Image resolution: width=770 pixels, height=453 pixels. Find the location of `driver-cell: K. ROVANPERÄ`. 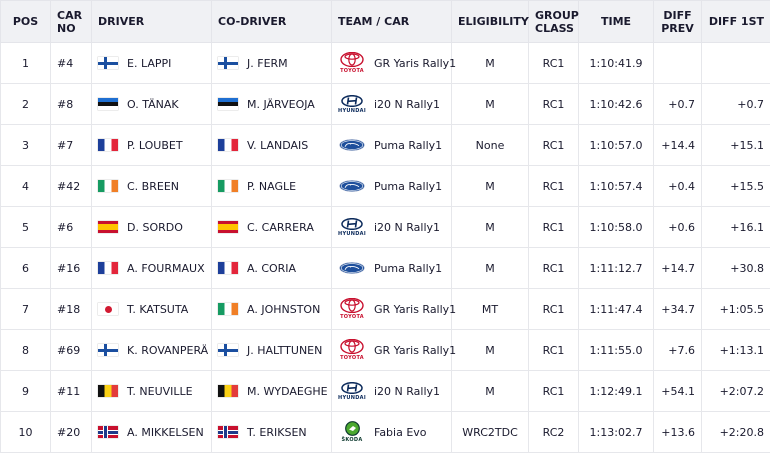

driver-cell: K. ROVANPERÄ is located at coordinates (152, 350).